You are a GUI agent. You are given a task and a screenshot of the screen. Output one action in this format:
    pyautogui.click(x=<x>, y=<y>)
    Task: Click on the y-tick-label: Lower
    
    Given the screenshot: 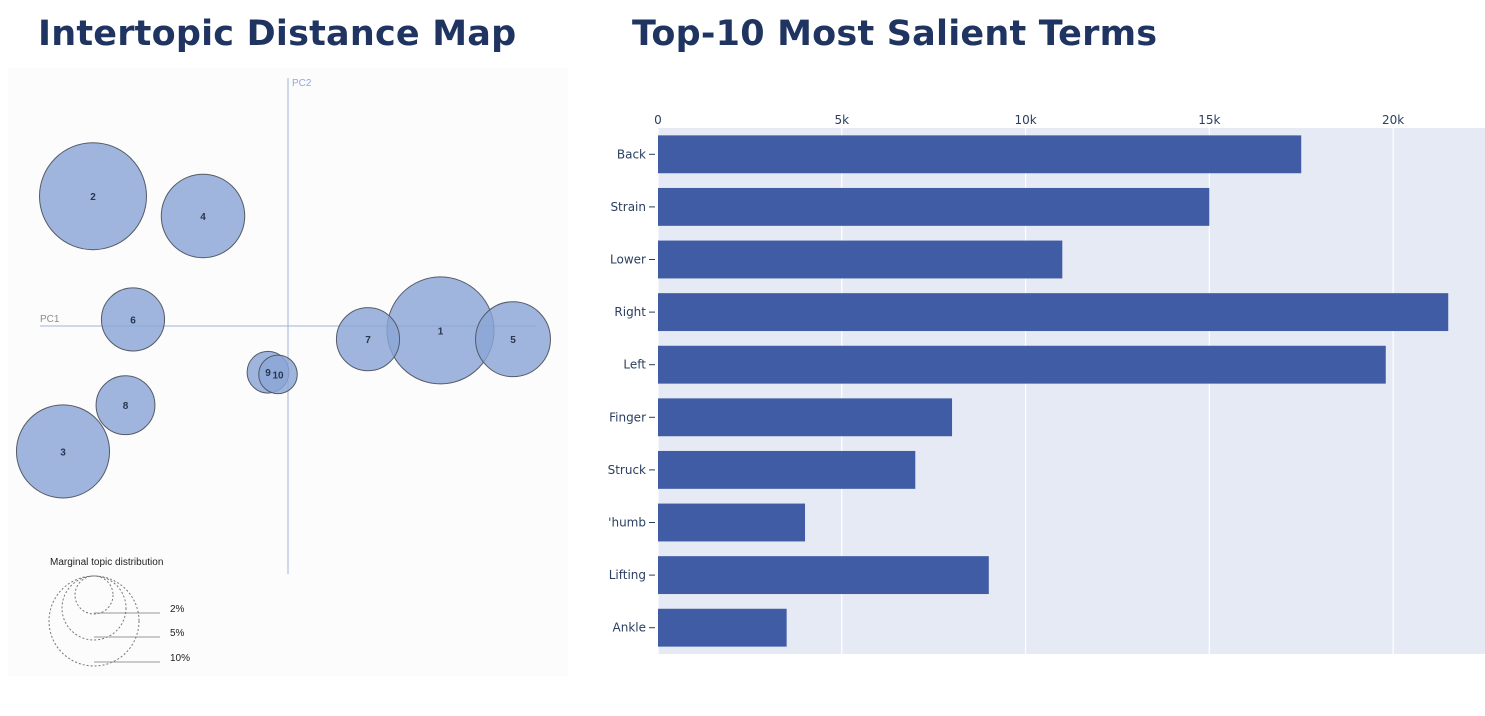 What is the action you would take?
    pyautogui.click(x=628, y=260)
    